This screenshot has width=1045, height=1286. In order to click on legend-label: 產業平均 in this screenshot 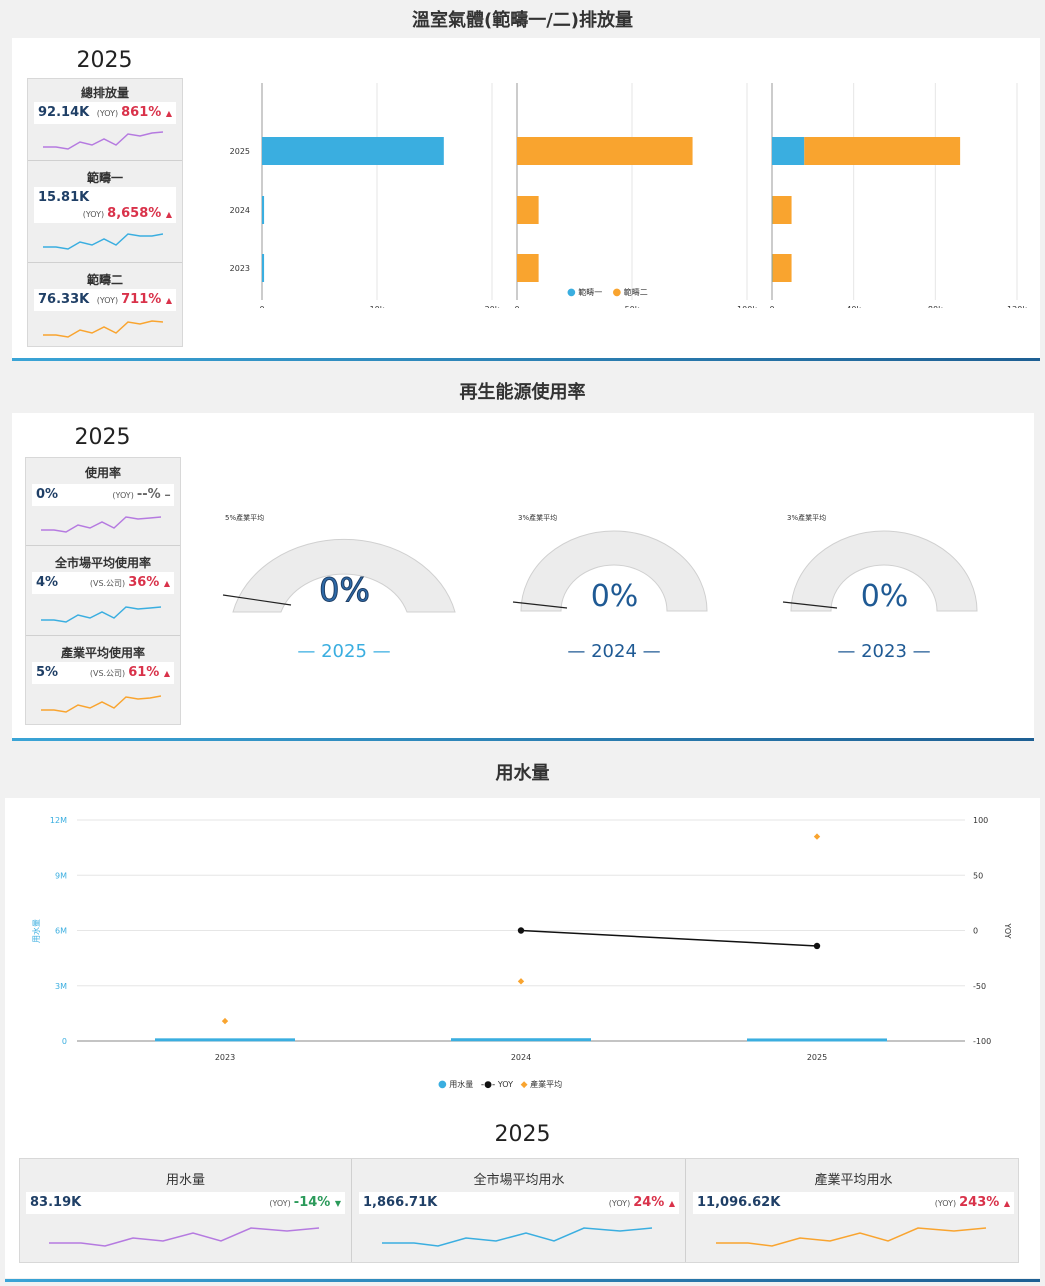, I will do `click(546, 1084)`.